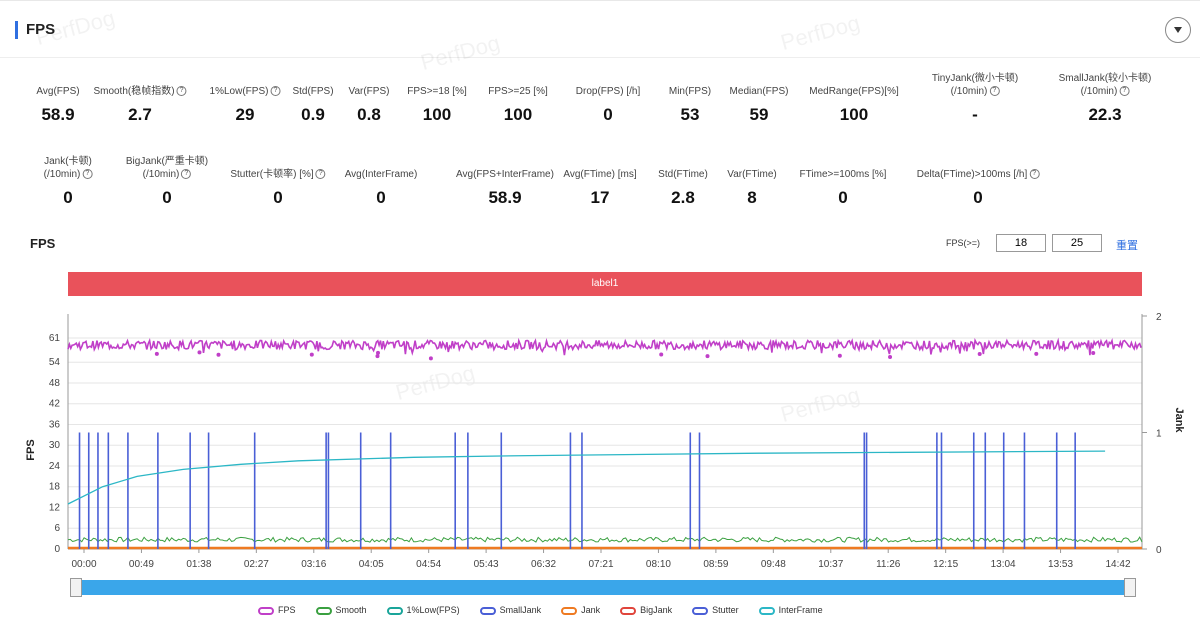  What do you see at coordinates (751, 181) in the screenshot?
I see `metric-var-ftime: Var(FTime) 8` at bounding box center [751, 181].